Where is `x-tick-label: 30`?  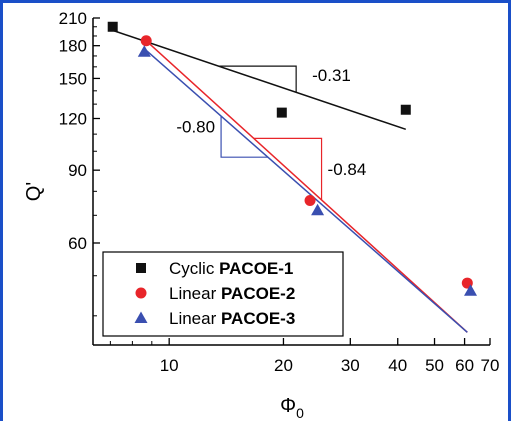 x-tick-label: 30 is located at coordinates (350, 365).